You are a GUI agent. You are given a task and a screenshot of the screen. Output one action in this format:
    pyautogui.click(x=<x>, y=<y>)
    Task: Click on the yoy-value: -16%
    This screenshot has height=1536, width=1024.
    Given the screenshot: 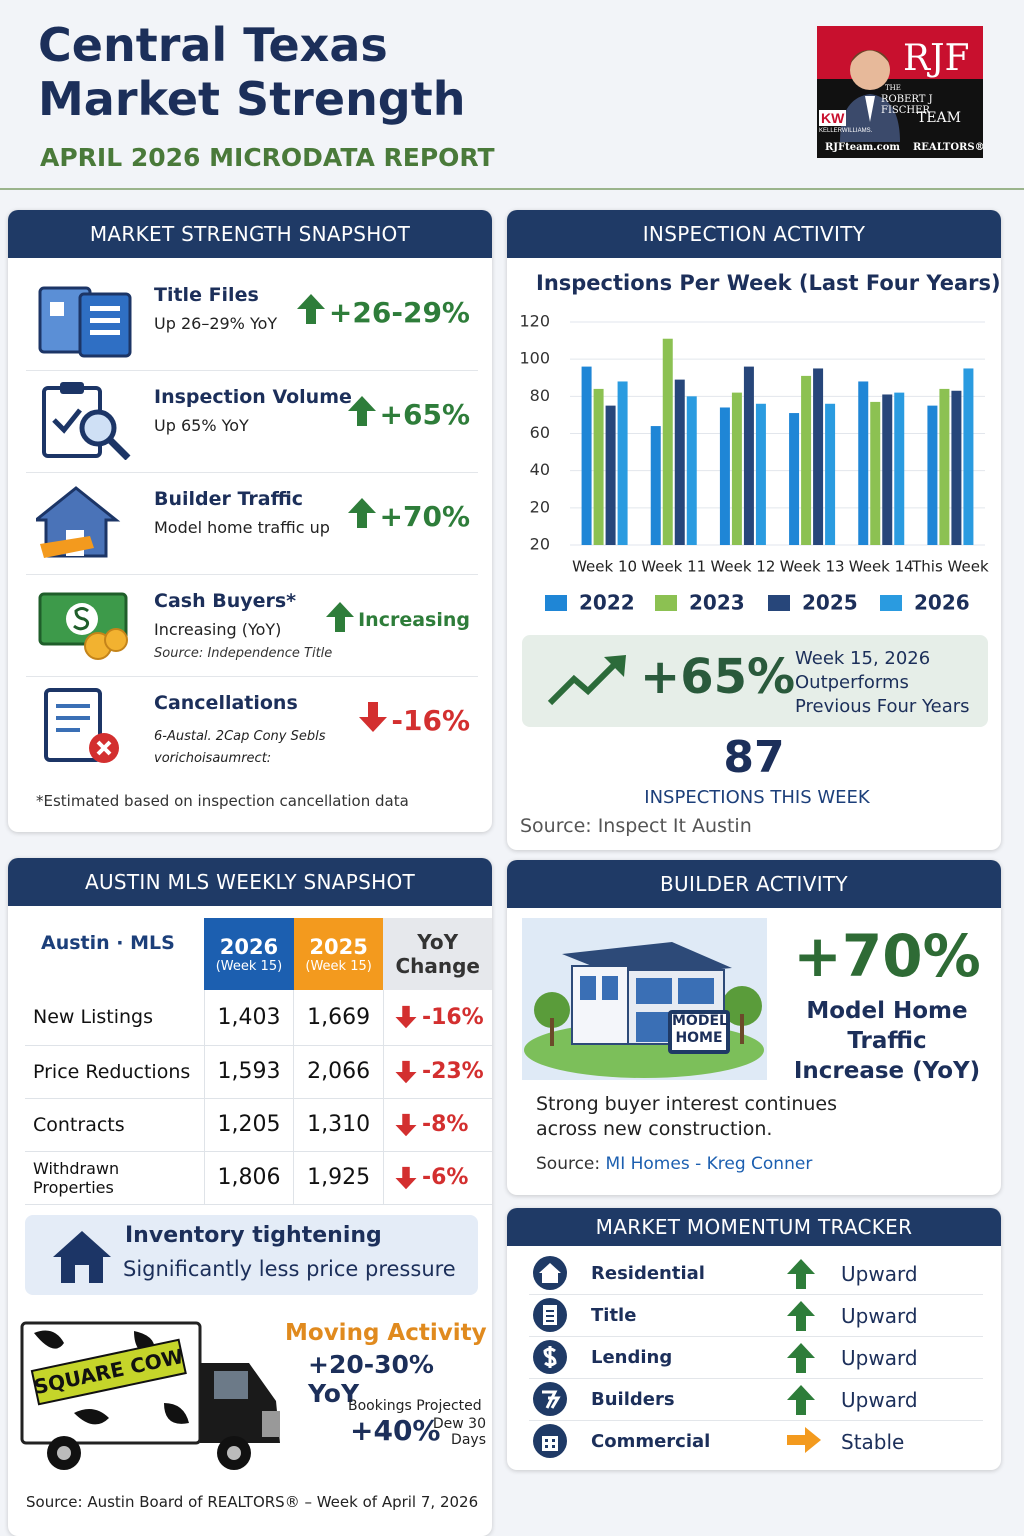 What is the action you would take?
    pyautogui.click(x=452, y=1017)
    